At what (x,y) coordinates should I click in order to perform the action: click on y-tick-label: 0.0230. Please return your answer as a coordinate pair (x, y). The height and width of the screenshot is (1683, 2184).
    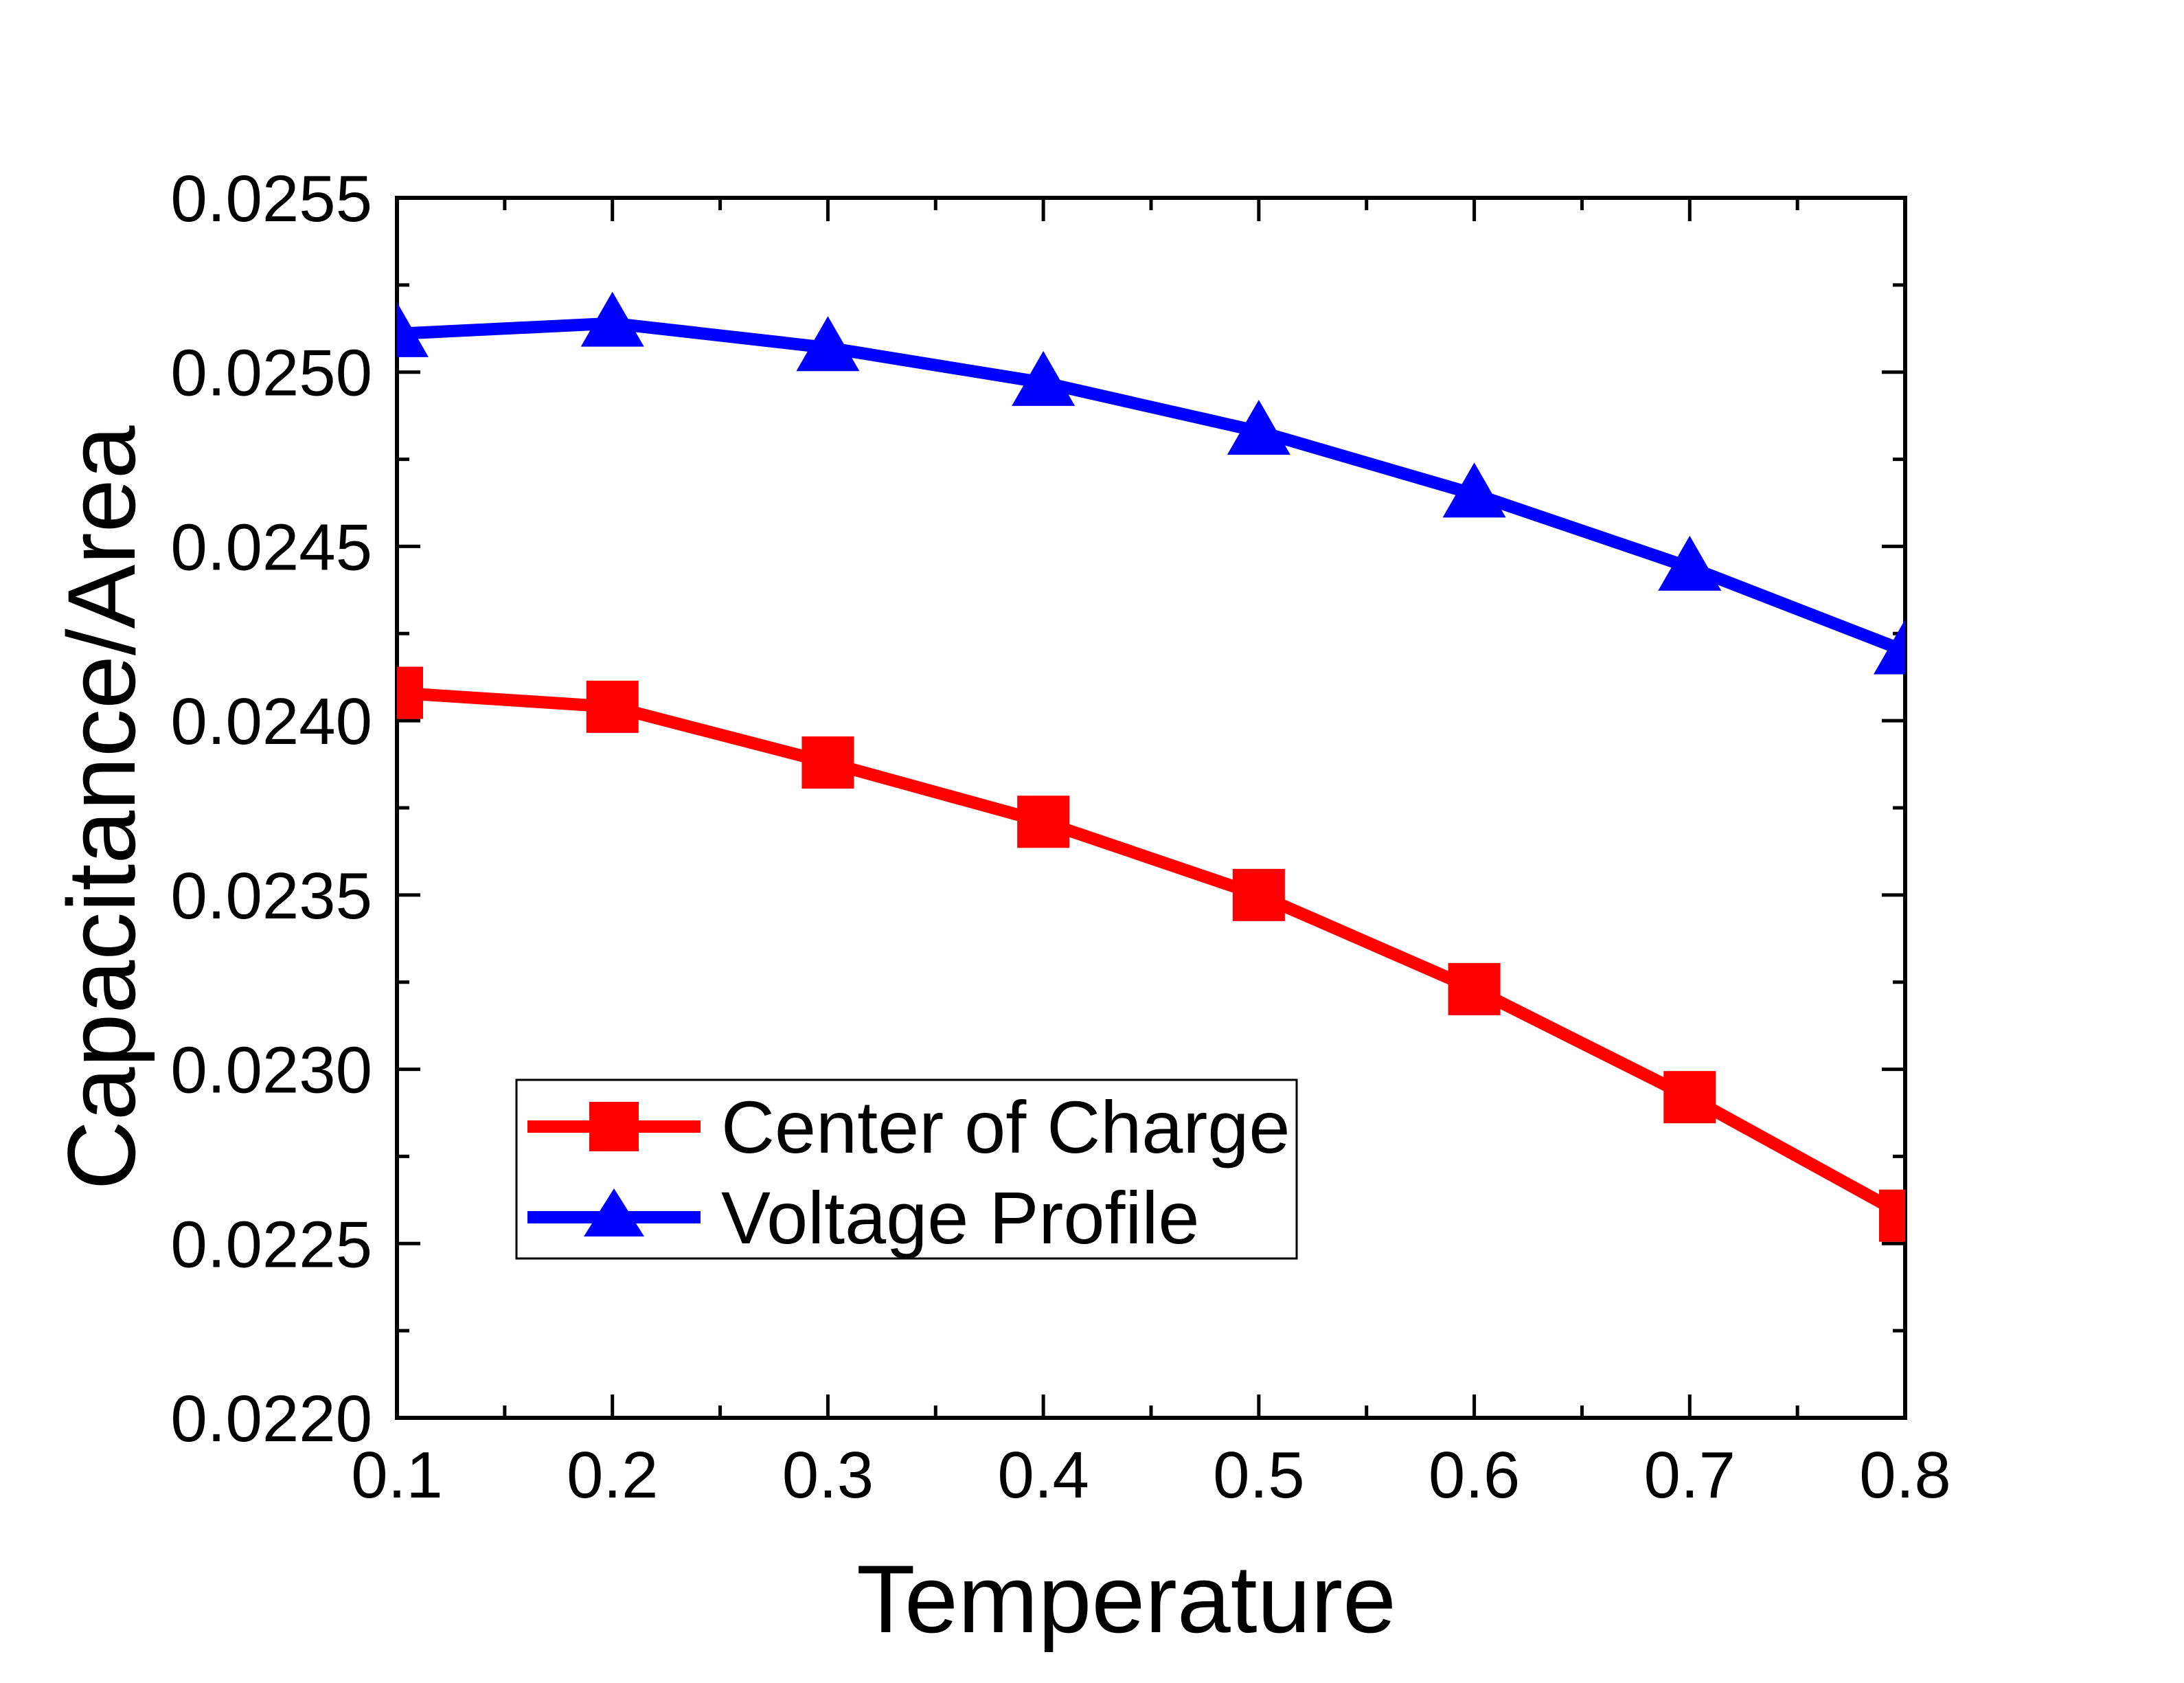
    Looking at the image, I should click on (271, 1070).